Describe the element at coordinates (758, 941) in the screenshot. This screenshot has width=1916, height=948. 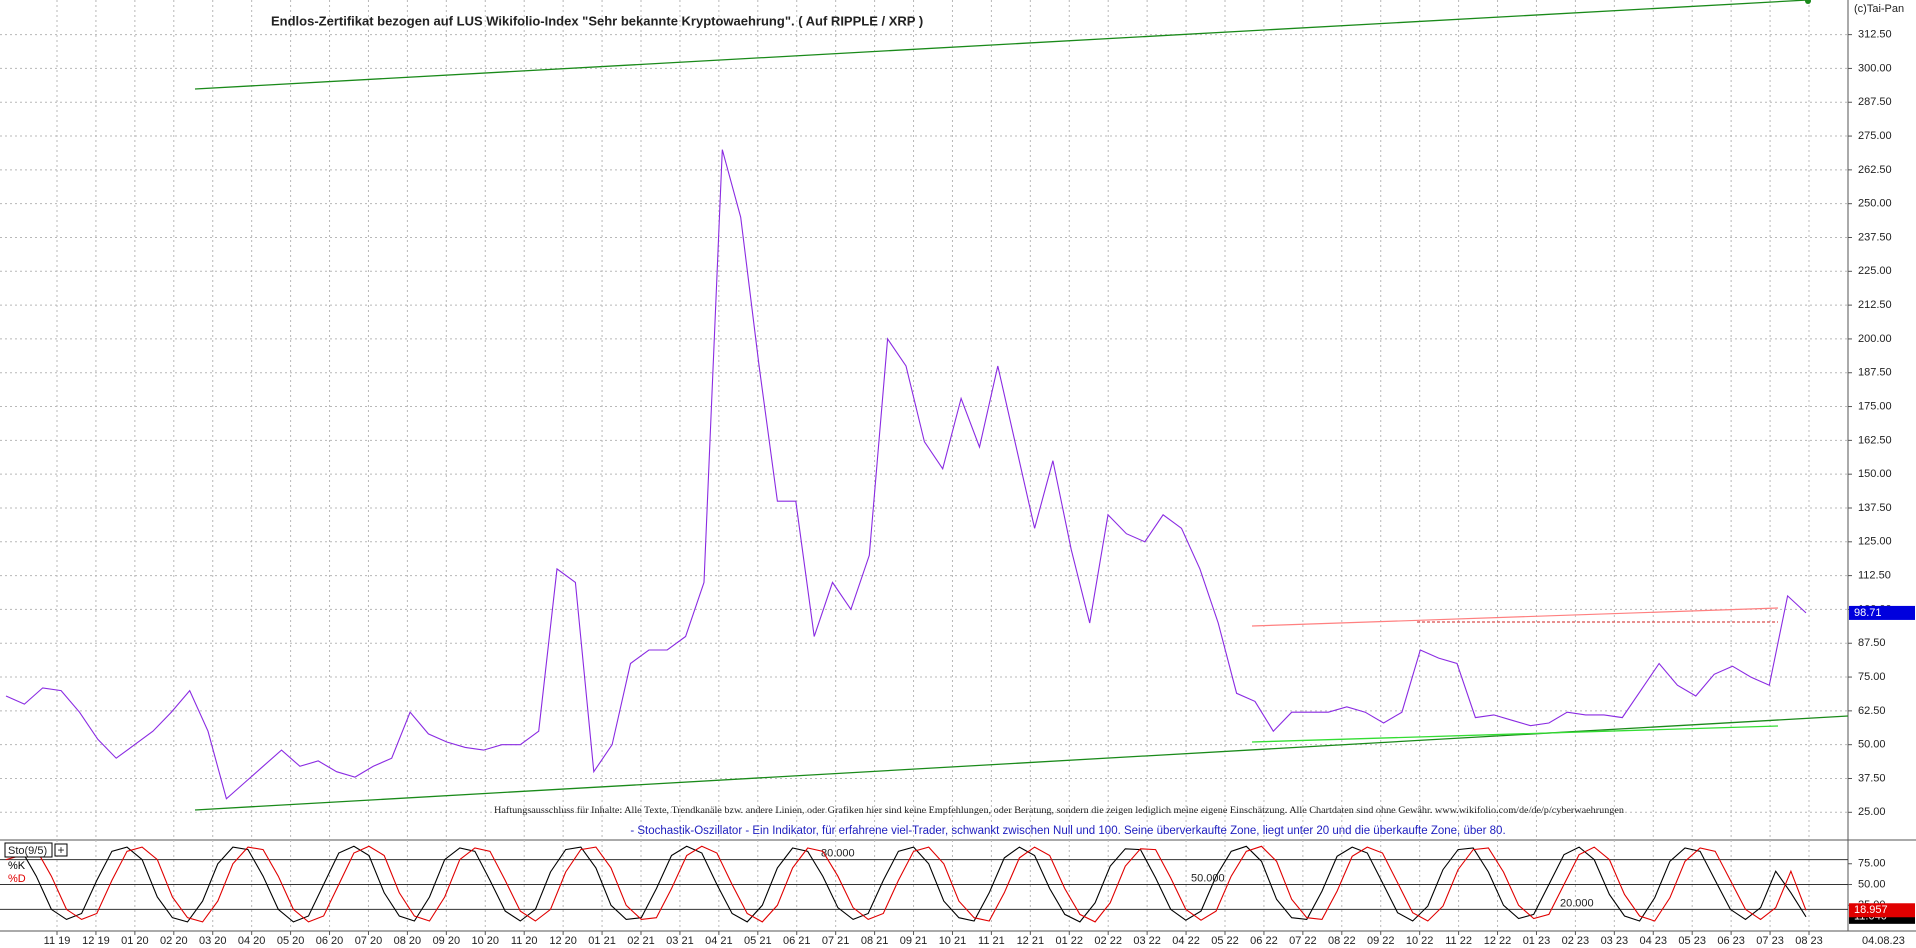
I see `x-tick-label: 05 21` at that location.